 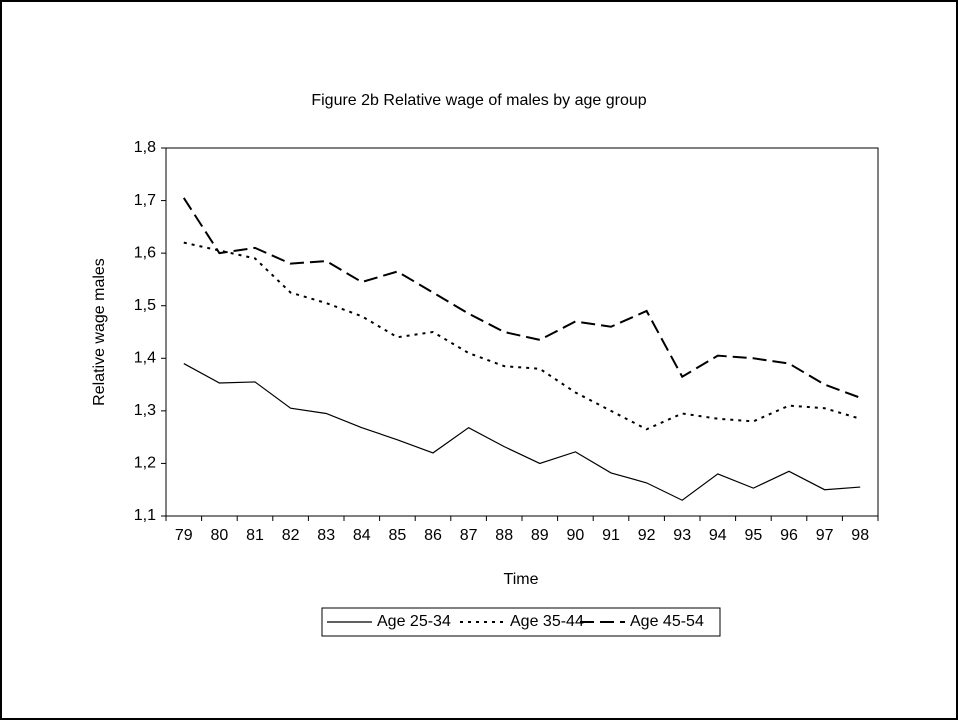 I want to click on legend-label: Age 35-44, so click(x=547, y=621).